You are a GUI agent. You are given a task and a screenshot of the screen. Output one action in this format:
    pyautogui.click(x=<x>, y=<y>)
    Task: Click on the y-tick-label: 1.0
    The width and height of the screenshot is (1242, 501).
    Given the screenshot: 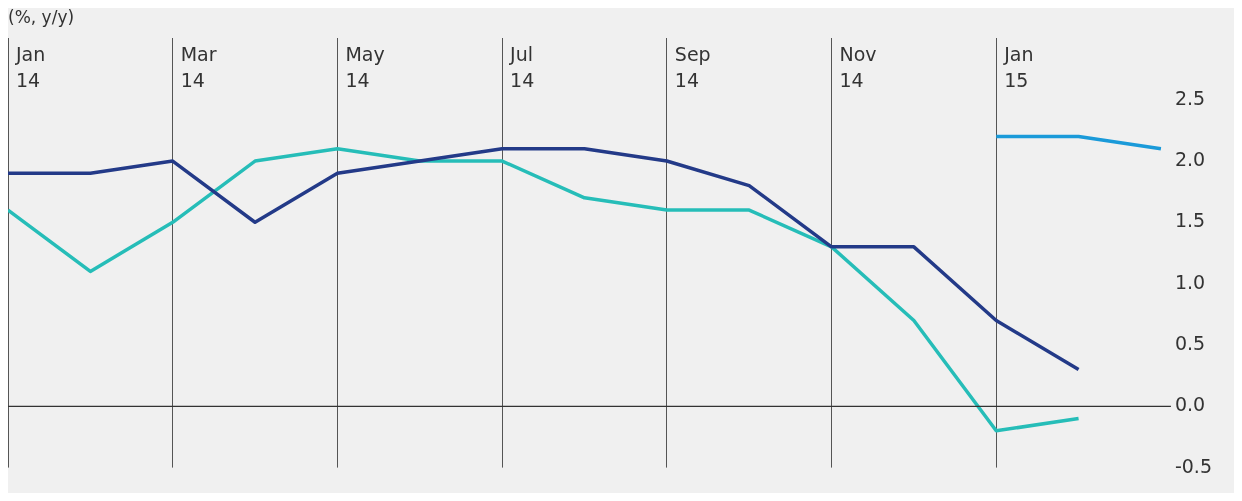 What is the action you would take?
    pyautogui.click(x=1190, y=281)
    